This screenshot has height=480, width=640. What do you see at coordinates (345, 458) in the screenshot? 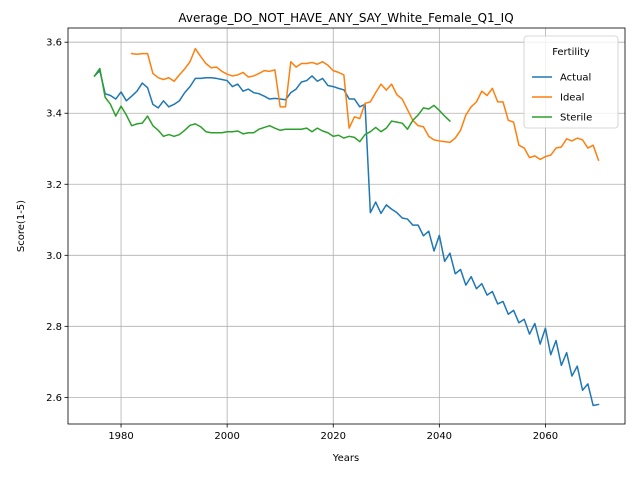
I see `x-axis-label: Years` at bounding box center [345, 458].